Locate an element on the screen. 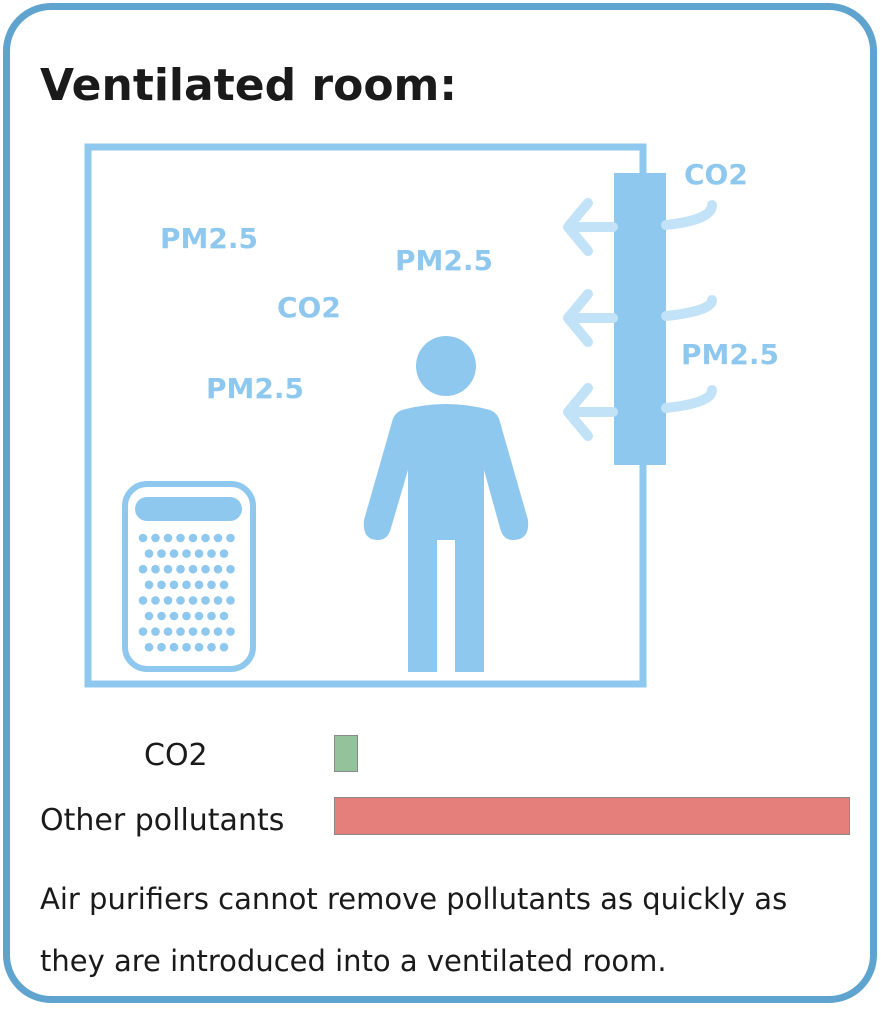 The image size is (891, 1017). air-purifier-icon is located at coordinates (189, 576).